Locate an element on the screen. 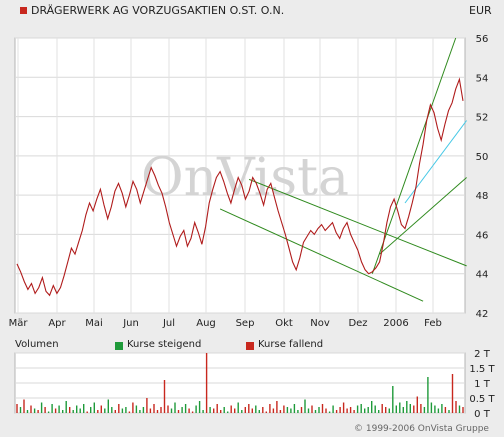 Image resolution: width=504 pixels, height=437 pixels. volume-bars is located at coordinates (240, 383).